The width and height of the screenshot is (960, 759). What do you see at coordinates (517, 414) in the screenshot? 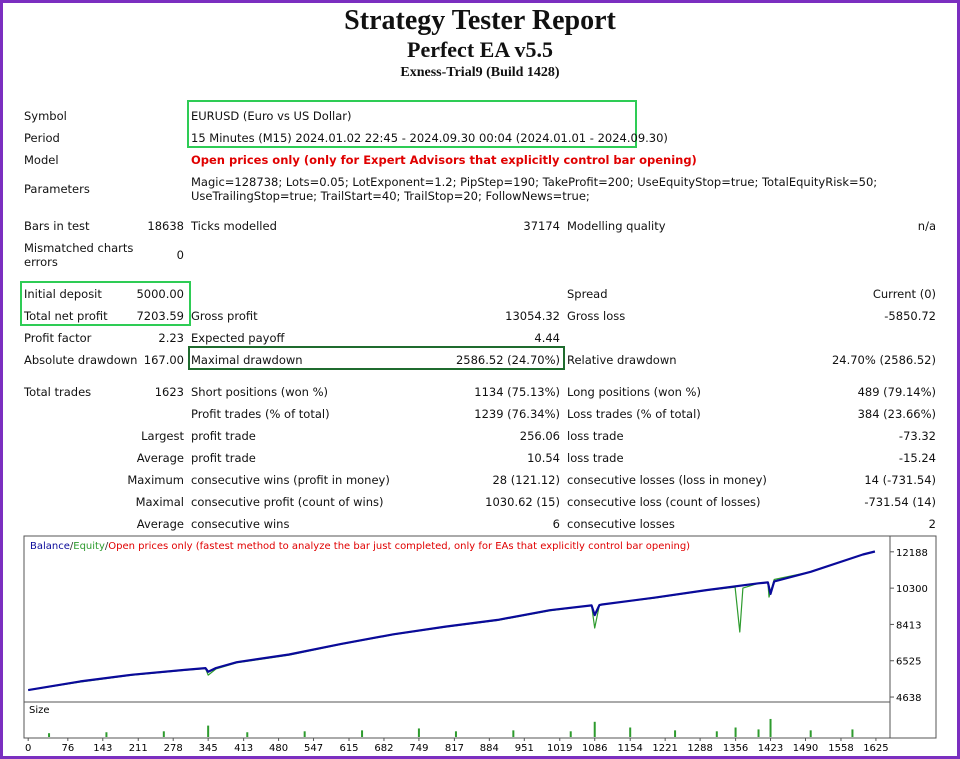
I see `stat-value: 1239 (76.34%)` at bounding box center [517, 414].